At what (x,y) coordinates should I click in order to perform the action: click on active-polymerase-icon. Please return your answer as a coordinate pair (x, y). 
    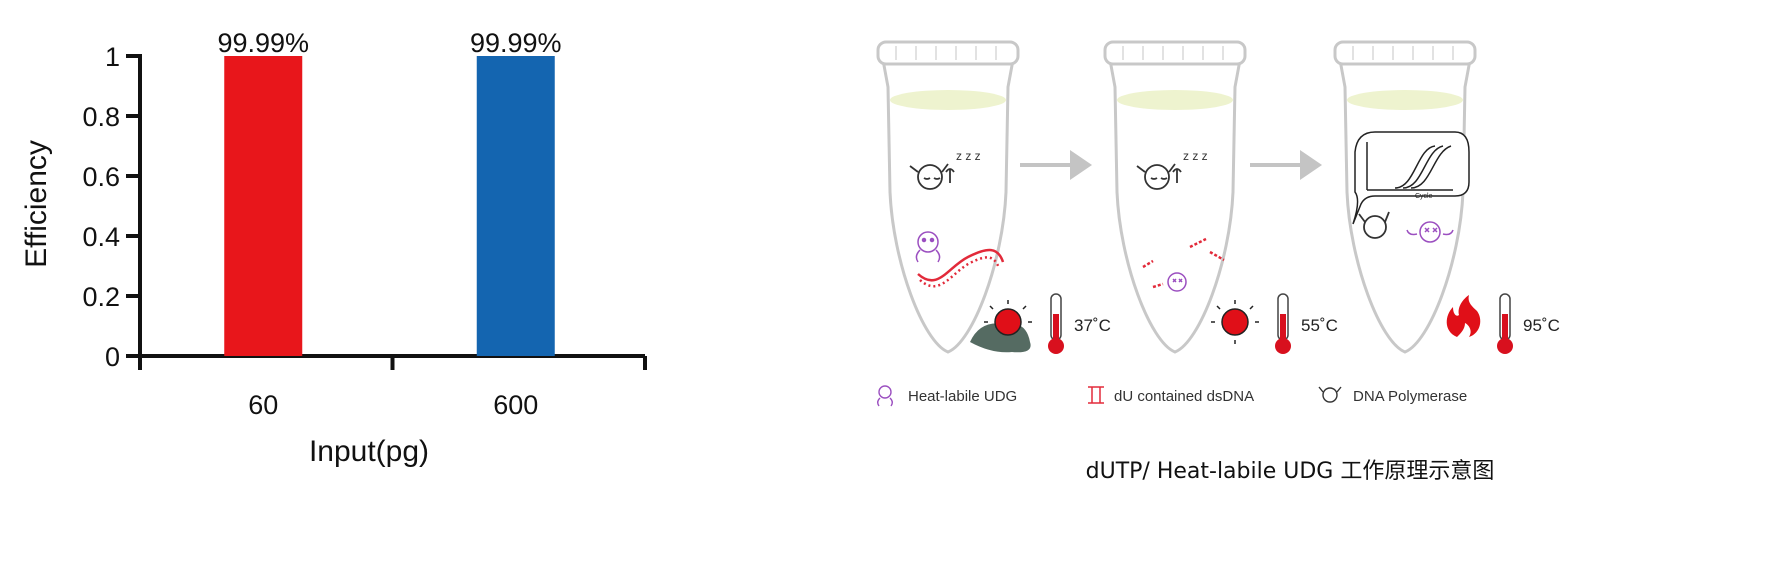
    Looking at the image, I should click on (1374, 225).